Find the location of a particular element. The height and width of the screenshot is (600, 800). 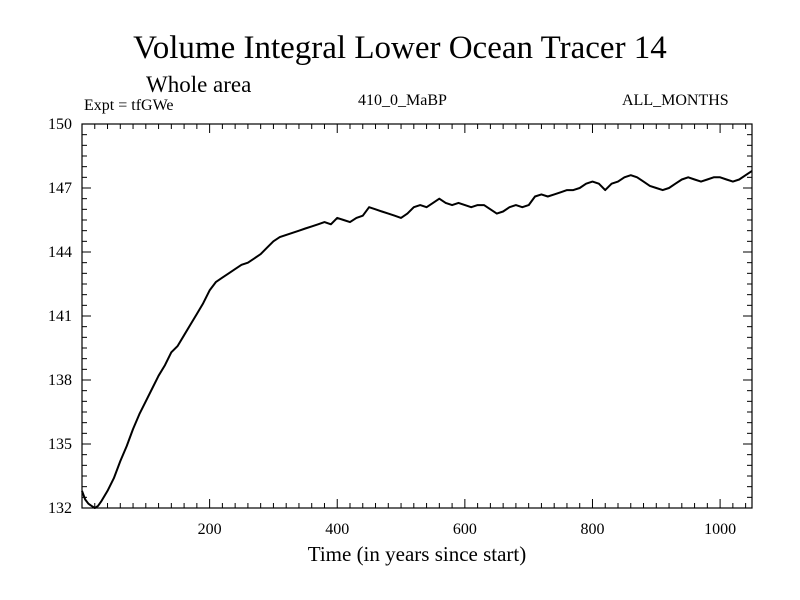

y-tick-label: 147 is located at coordinates (60, 188).